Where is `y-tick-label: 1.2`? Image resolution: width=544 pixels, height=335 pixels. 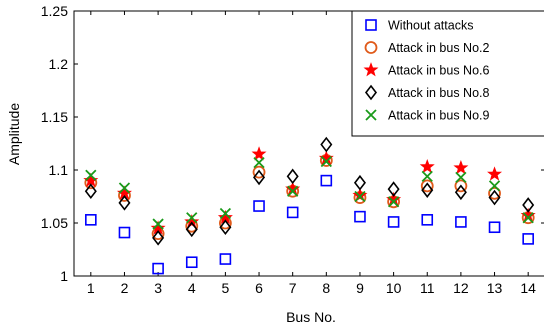 y-tick-label: 1.2 is located at coordinates (59, 64).